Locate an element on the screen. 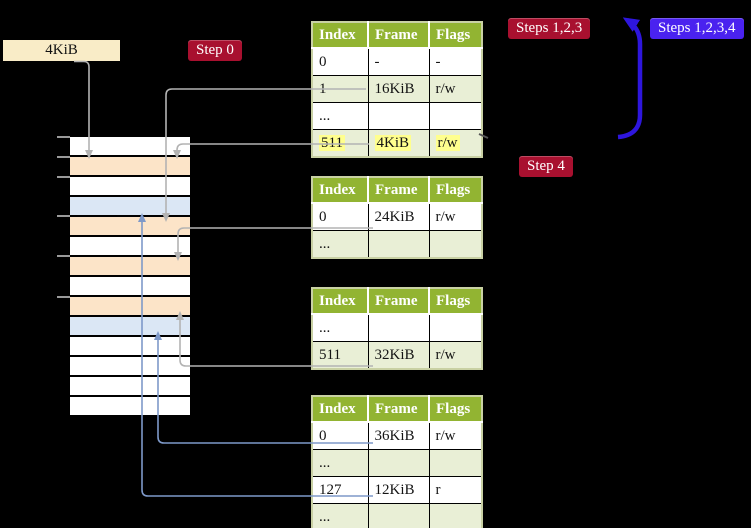 Image resolution: width=751 pixels, height=528 pixels. table-cell: 1 is located at coordinates (323, 88).